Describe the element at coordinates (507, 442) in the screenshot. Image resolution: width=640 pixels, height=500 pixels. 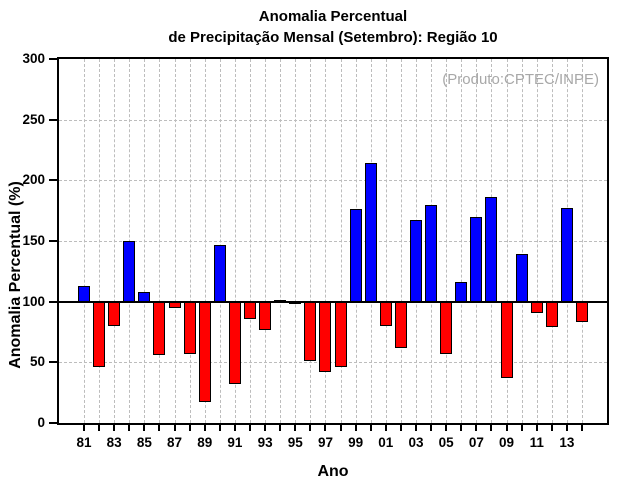
I see `x-tick-label: 09` at that location.